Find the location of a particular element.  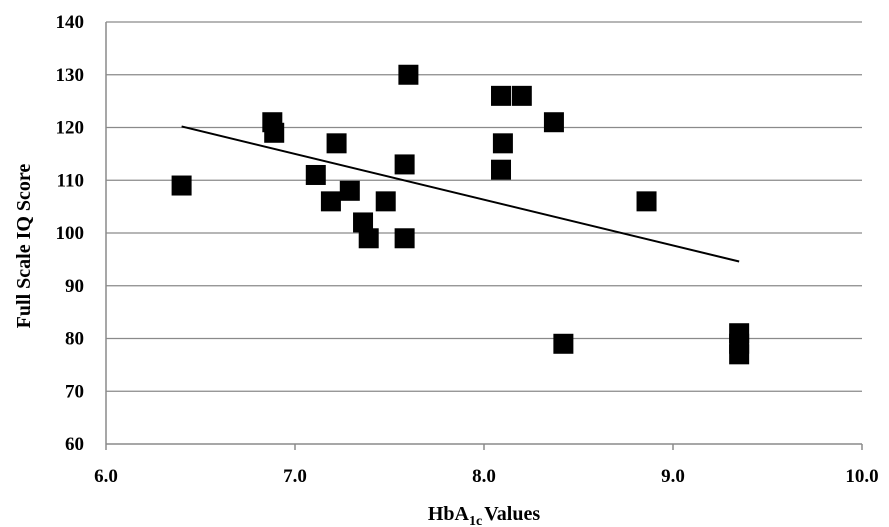

y-tick-label: 100 is located at coordinates (70, 233).